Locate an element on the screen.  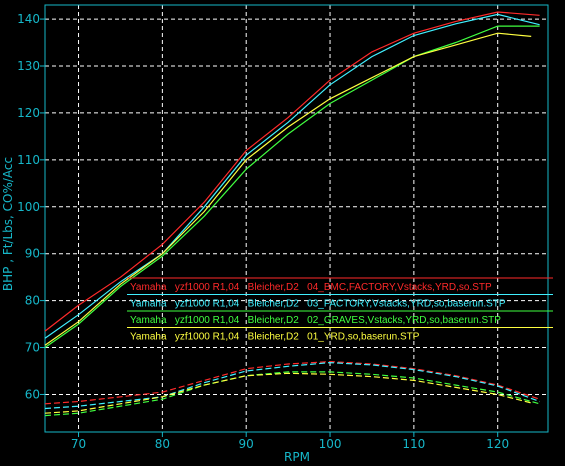
series-3-torque-line is located at coordinates (292, 394).